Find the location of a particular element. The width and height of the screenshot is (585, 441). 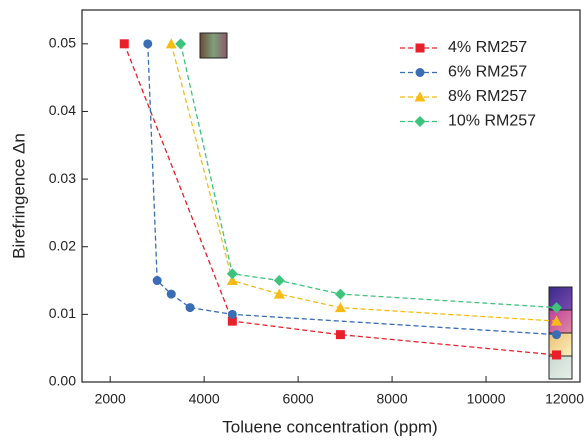

y-tick-label: 0.00 is located at coordinates (62, 381).